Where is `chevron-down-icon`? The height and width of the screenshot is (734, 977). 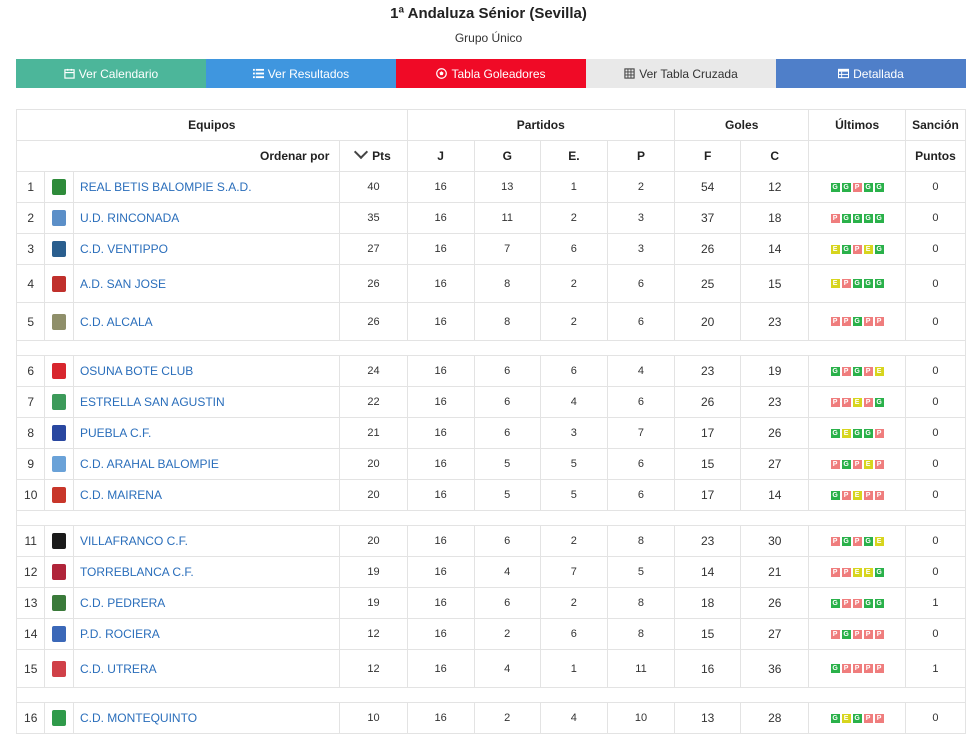
chevron-down-icon is located at coordinates (361, 152).